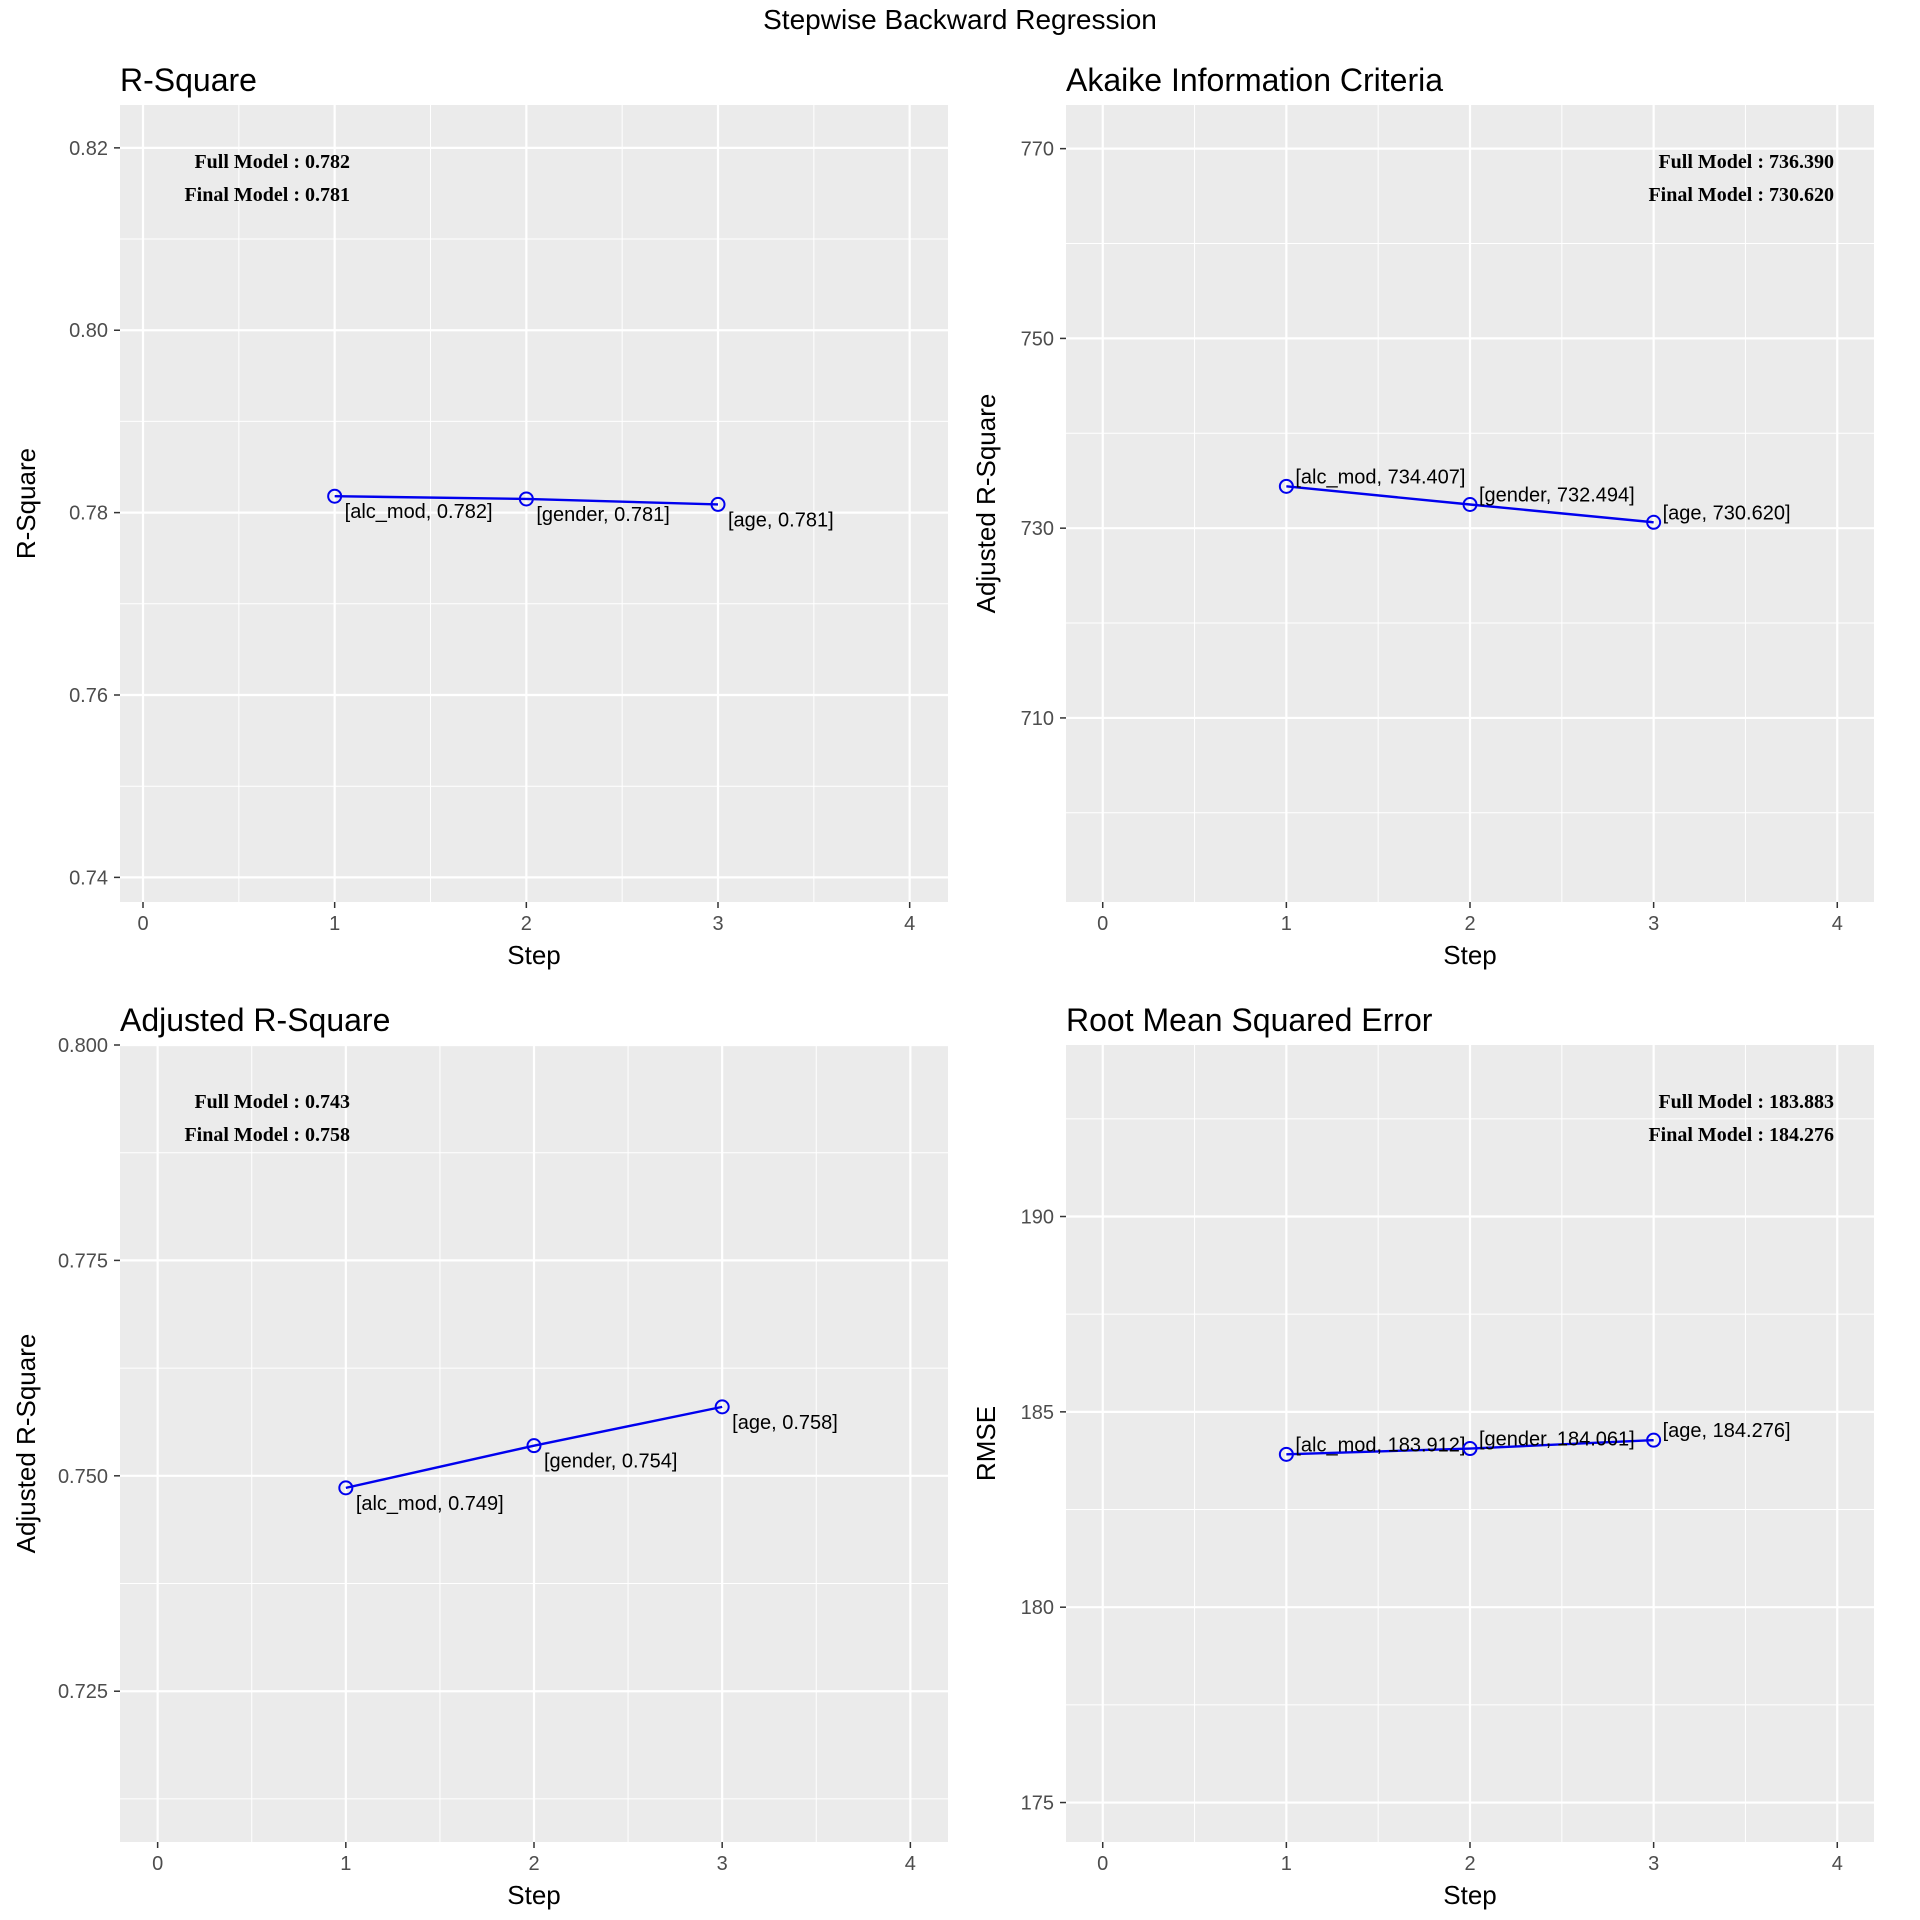 The height and width of the screenshot is (1920, 1920). I want to click on y-axis-label: RMSE, so click(986, 1443).